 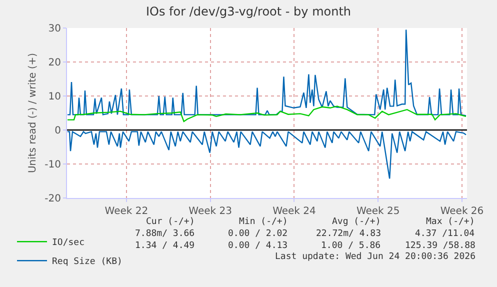 I want to click on y-tick-label: -10, so click(x=52, y=165).